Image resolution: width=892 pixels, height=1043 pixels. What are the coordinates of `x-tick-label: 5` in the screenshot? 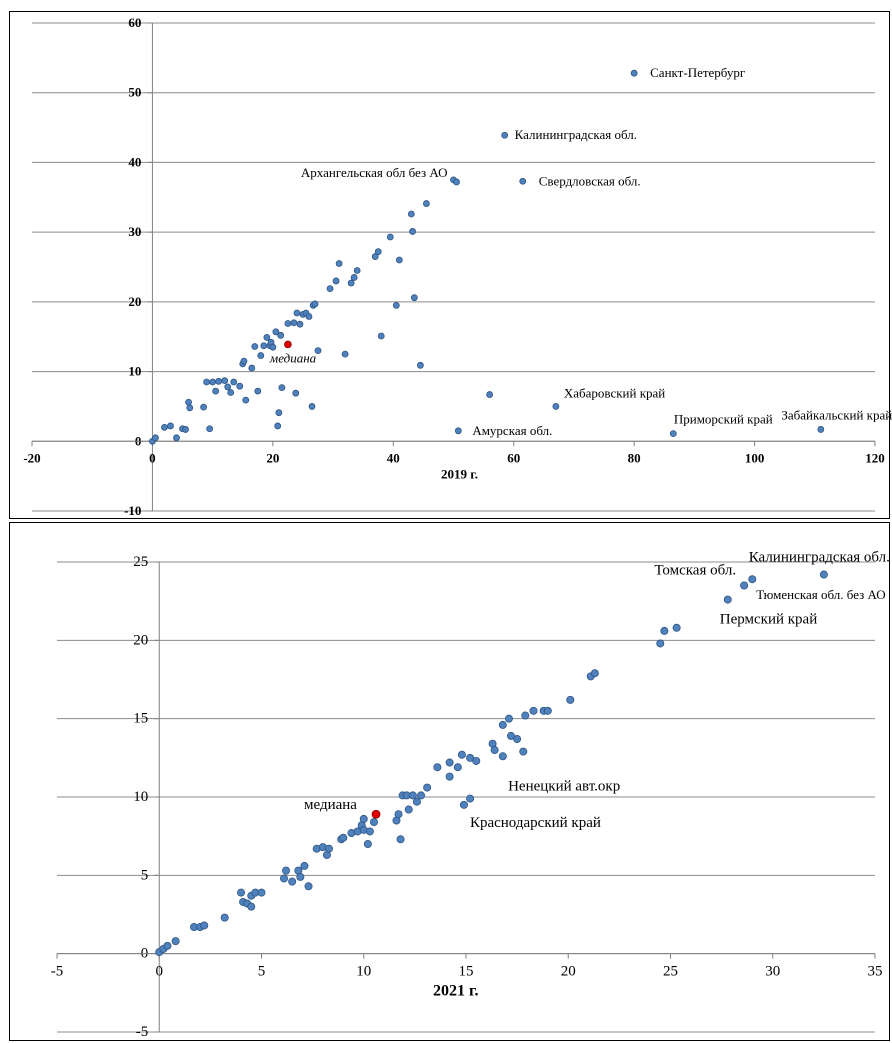 It's located at (262, 972).